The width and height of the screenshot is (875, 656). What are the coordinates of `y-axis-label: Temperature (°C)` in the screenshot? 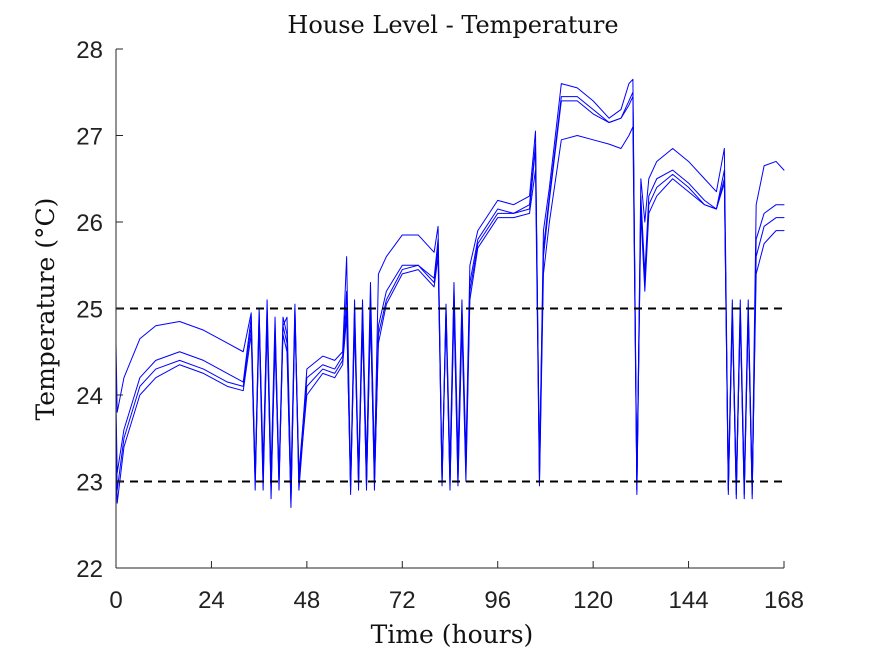 It's located at (45, 309).